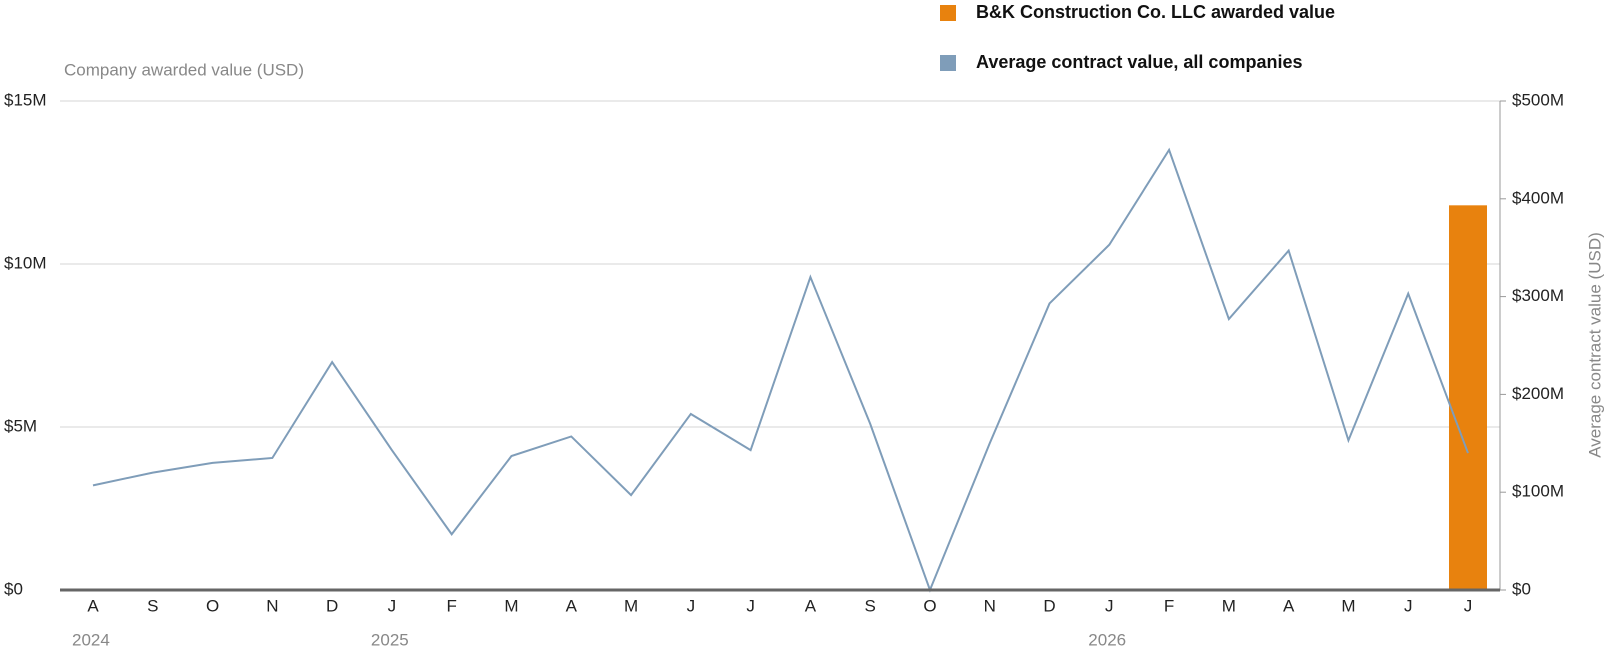 The height and width of the screenshot is (656, 1606). I want to click on y-tick-label: $10M, so click(25, 262).